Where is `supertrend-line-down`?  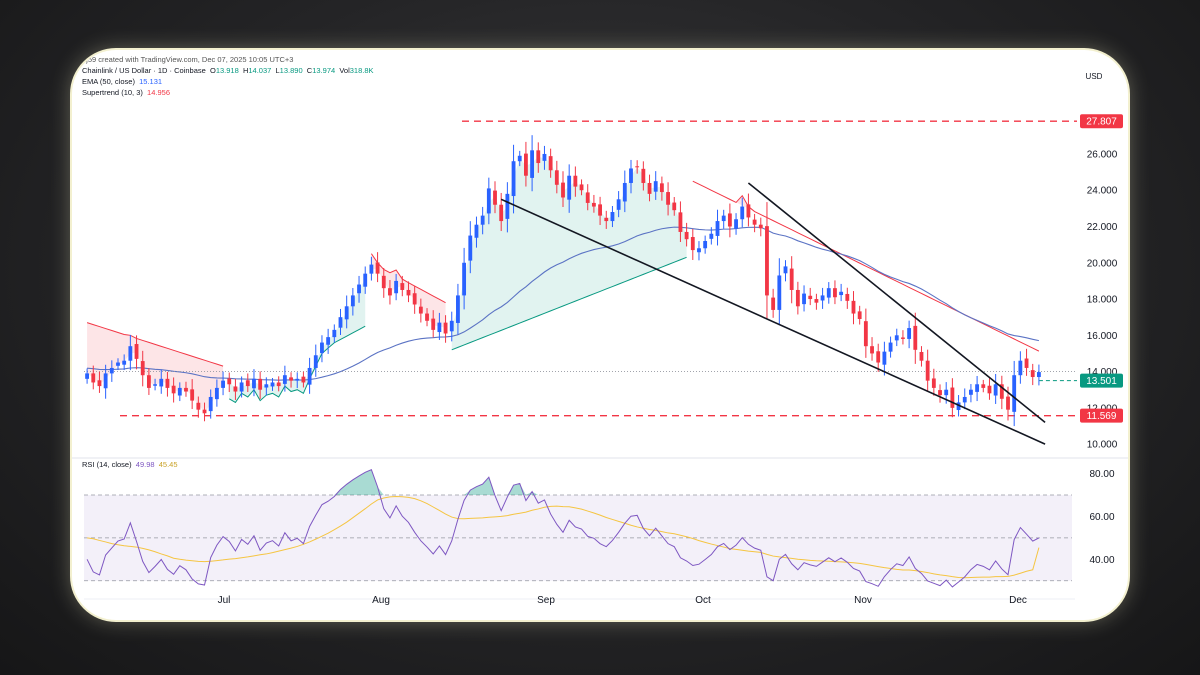 supertrend-line-down is located at coordinates (866, 266).